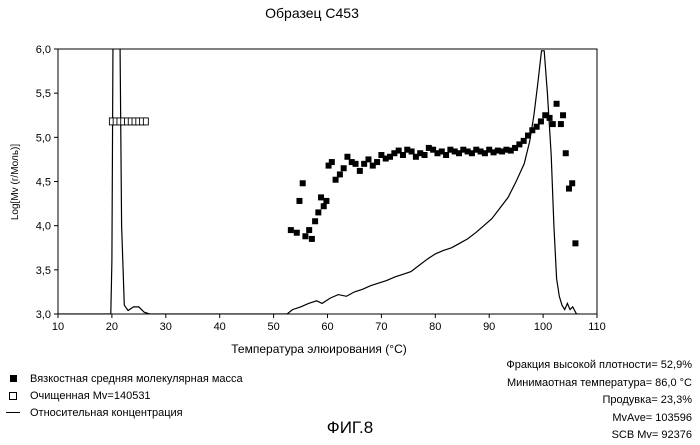  I want to click on x-tick-label: 80, so click(435, 327).